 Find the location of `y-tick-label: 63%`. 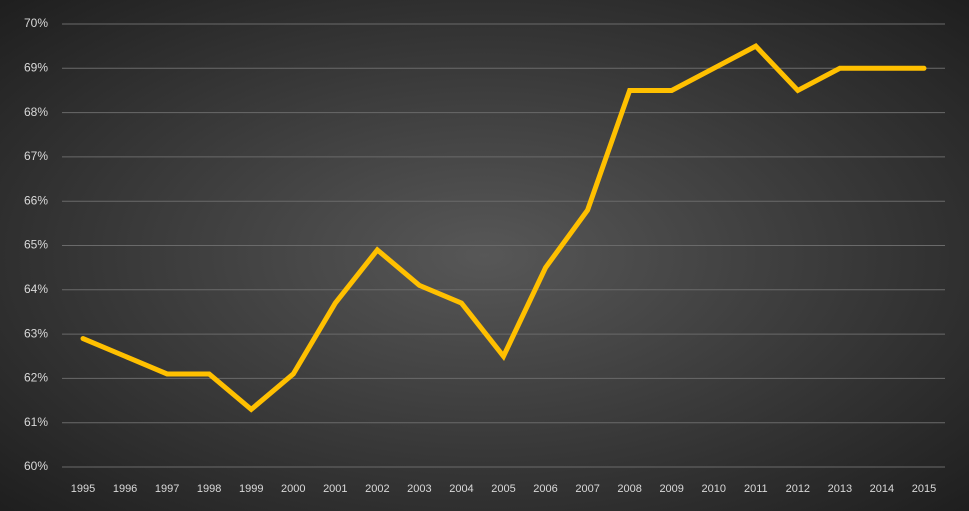

y-tick-label: 63% is located at coordinates (36, 333).